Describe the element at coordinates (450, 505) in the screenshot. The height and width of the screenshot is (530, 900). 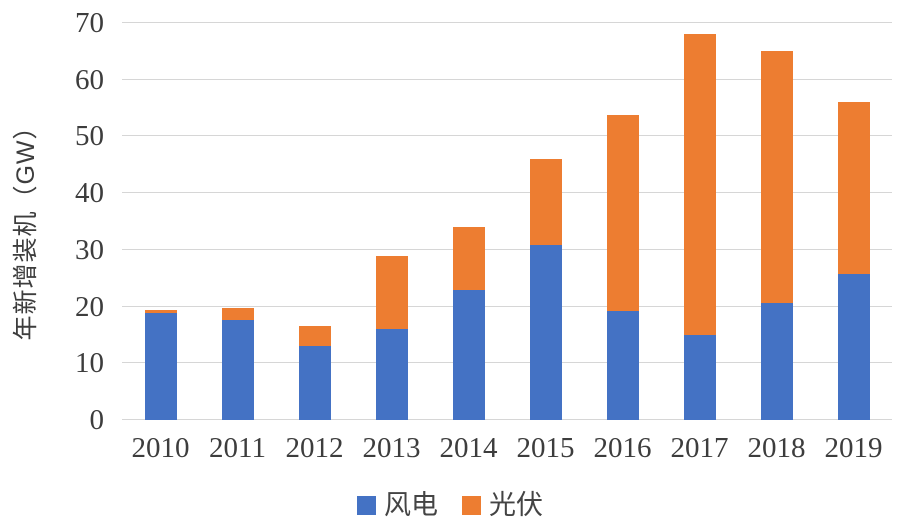
I see `legend: 风电 光伏` at that location.